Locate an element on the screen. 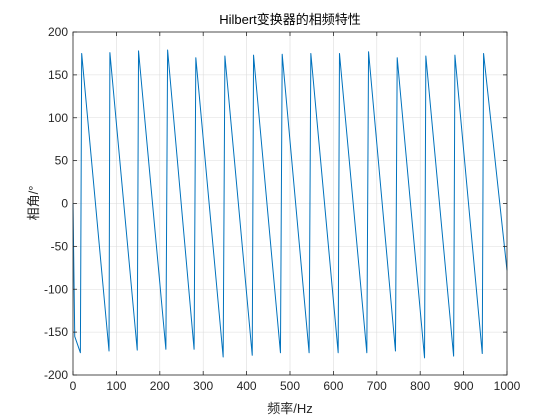 Image resolution: width=560 pixels, height=420 pixels. x-tick-label: 900 is located at coordinates (464, 386).